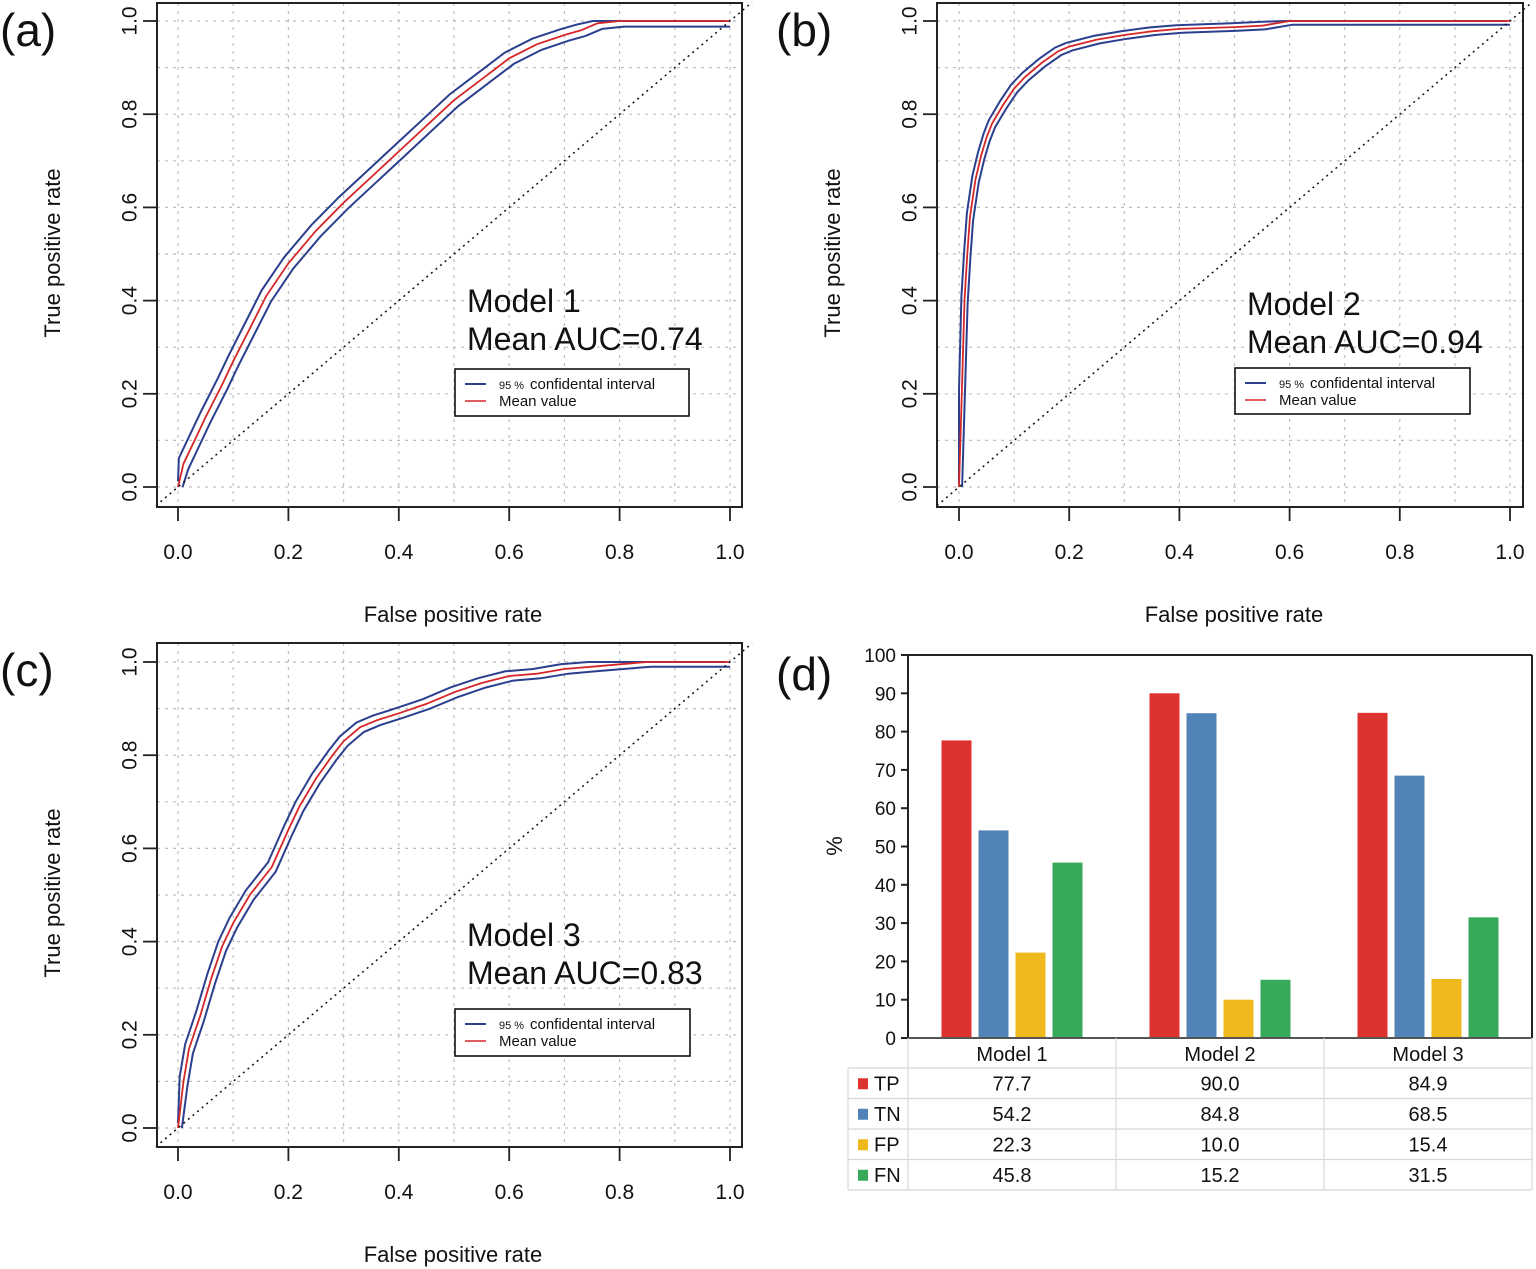 Image resolution: width=1536 pixels, height=1269 pixels. I want to click on y-tick-label: 50, so click(885, 848).